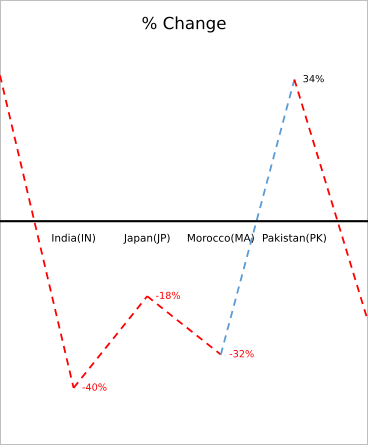 The image size is (368, 445). Describe the element at coordinates (294, 238) in the screenshot. I see `x-tick-label: Pakistan(PK)` at that location.